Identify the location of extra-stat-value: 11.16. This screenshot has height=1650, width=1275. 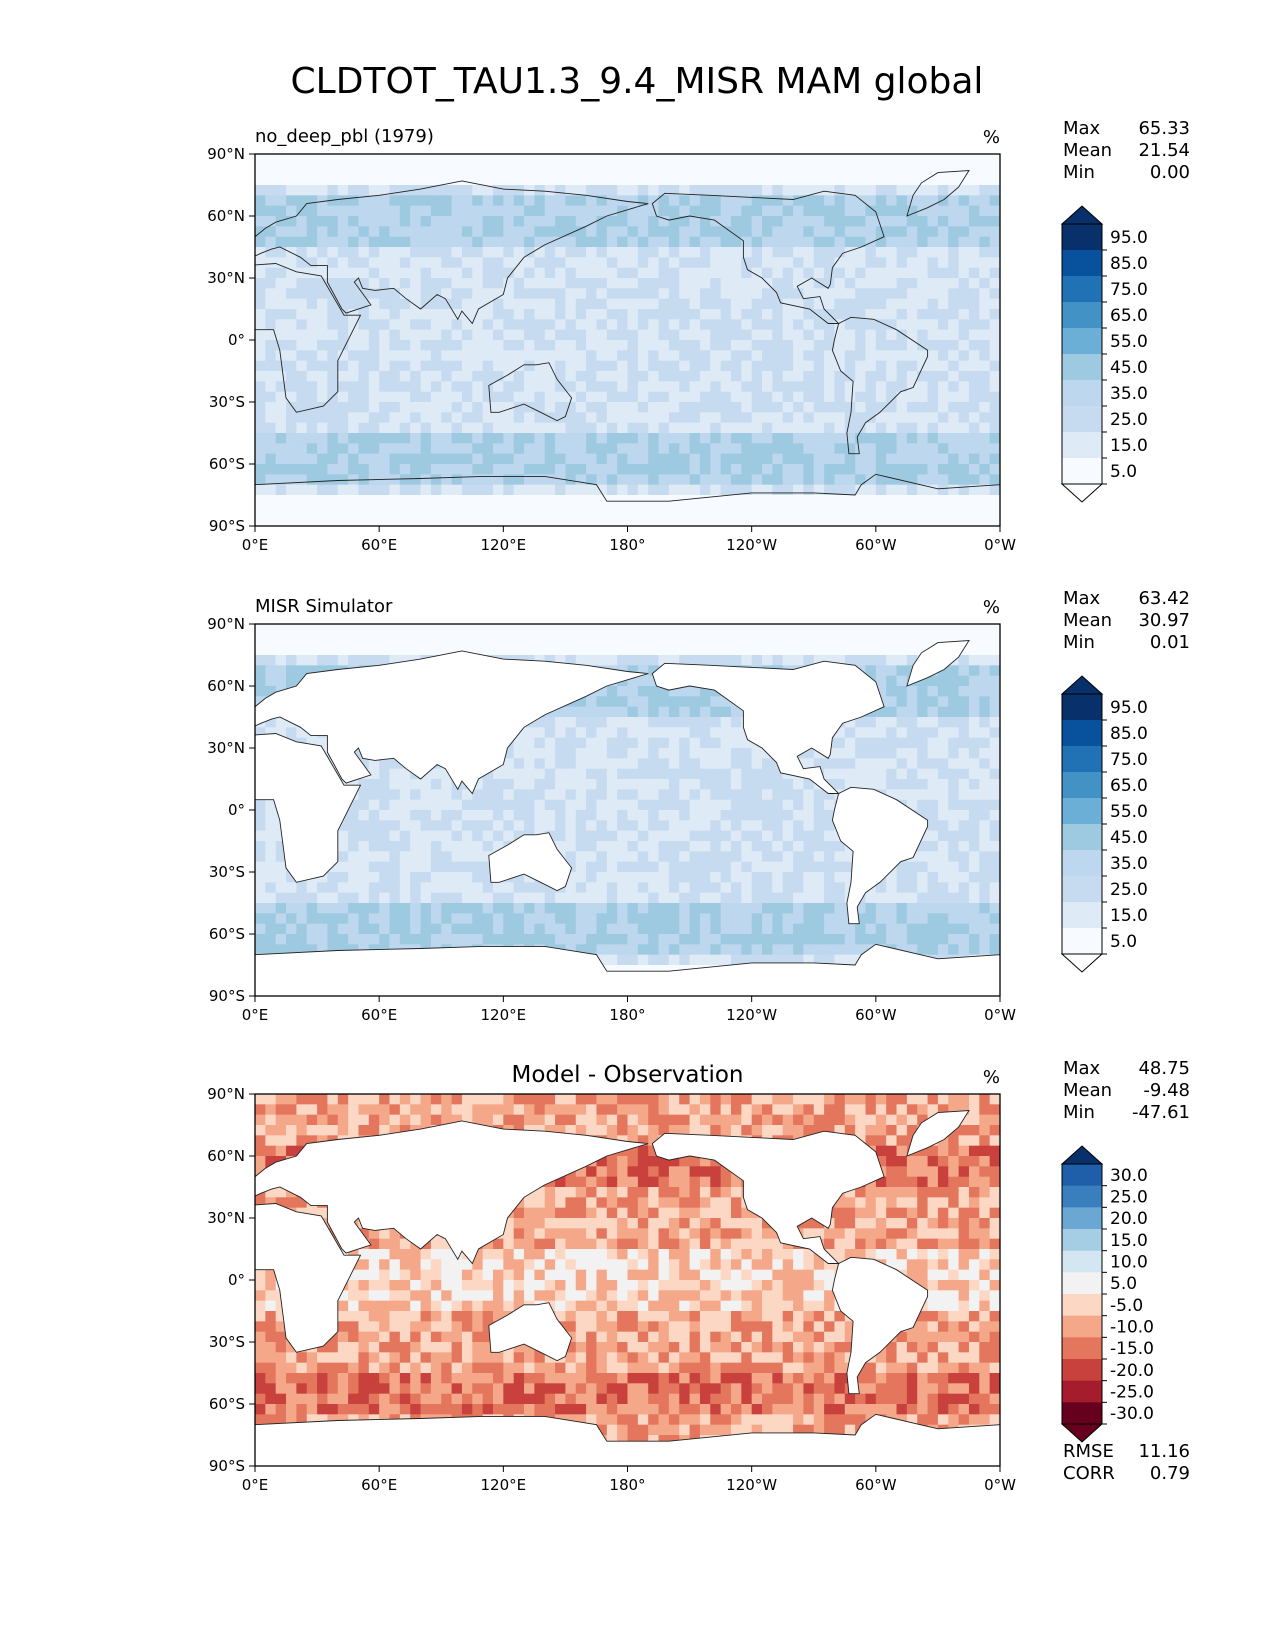
(1164, 1451).